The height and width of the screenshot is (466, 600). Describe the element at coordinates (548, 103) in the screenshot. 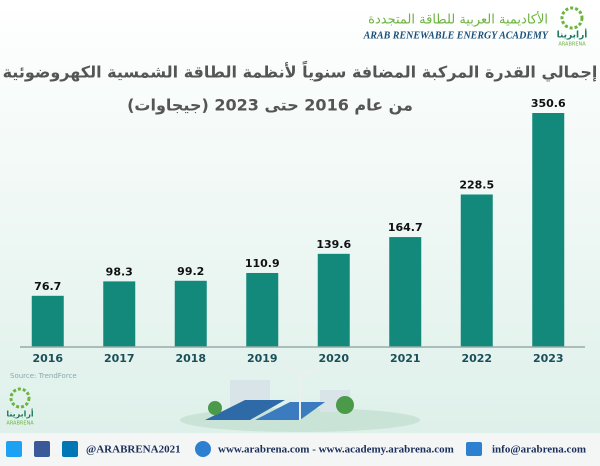

I see `value-label: 350.6` at that location.